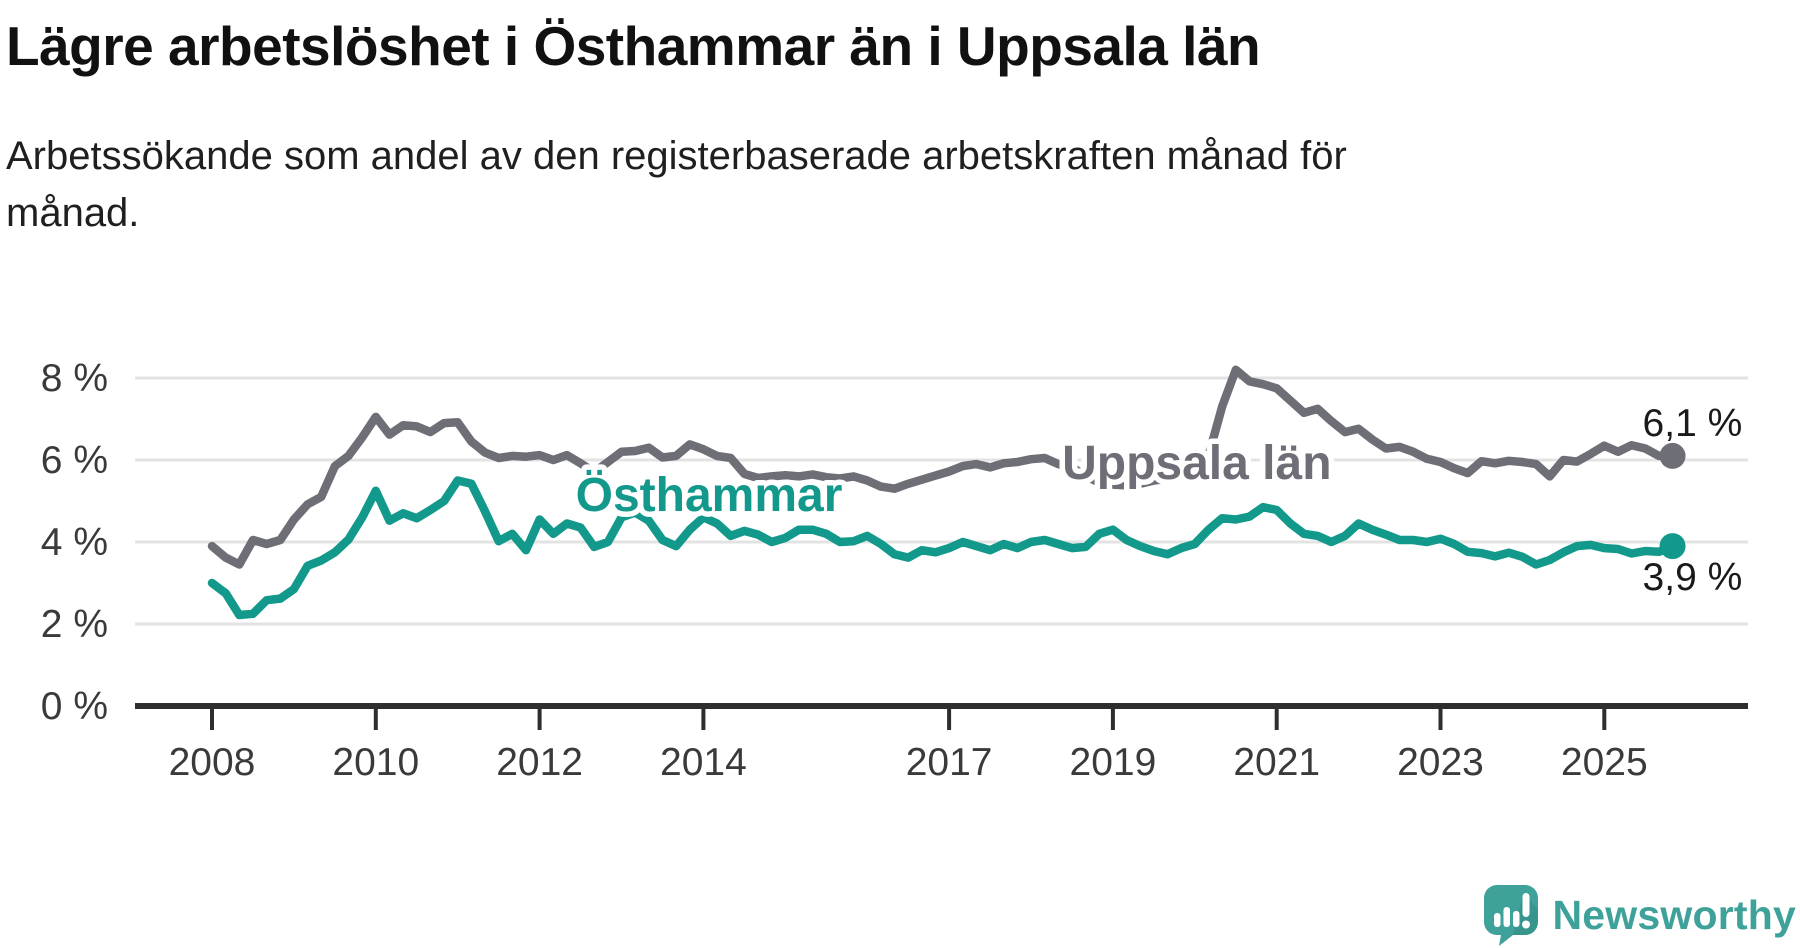 The image size is (1800, 948). I want to click on x-axis-label: 2019, so click(1113, 762).